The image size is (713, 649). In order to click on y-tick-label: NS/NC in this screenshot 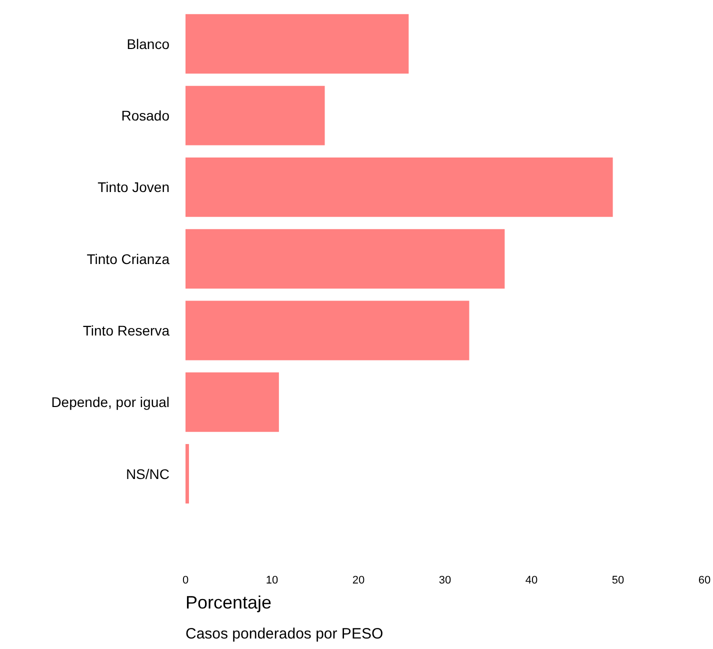, I will do `click(148, 474)`.